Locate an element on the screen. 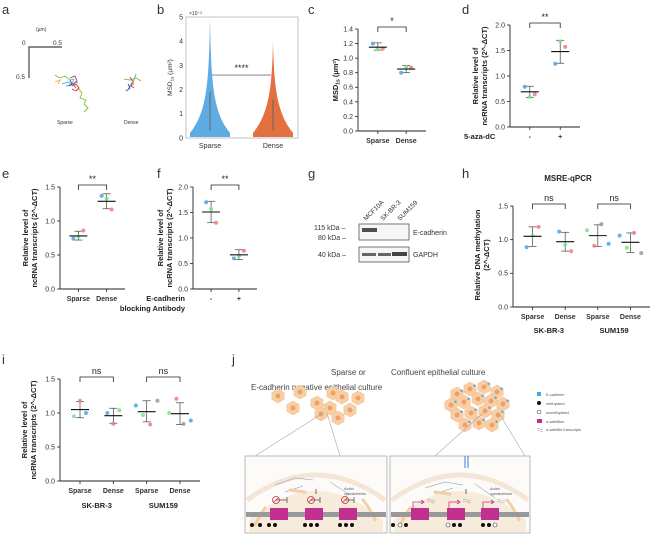 The width and height of the screenshot is (650, 535). right-transcripts is located at coordinates (466, 501).